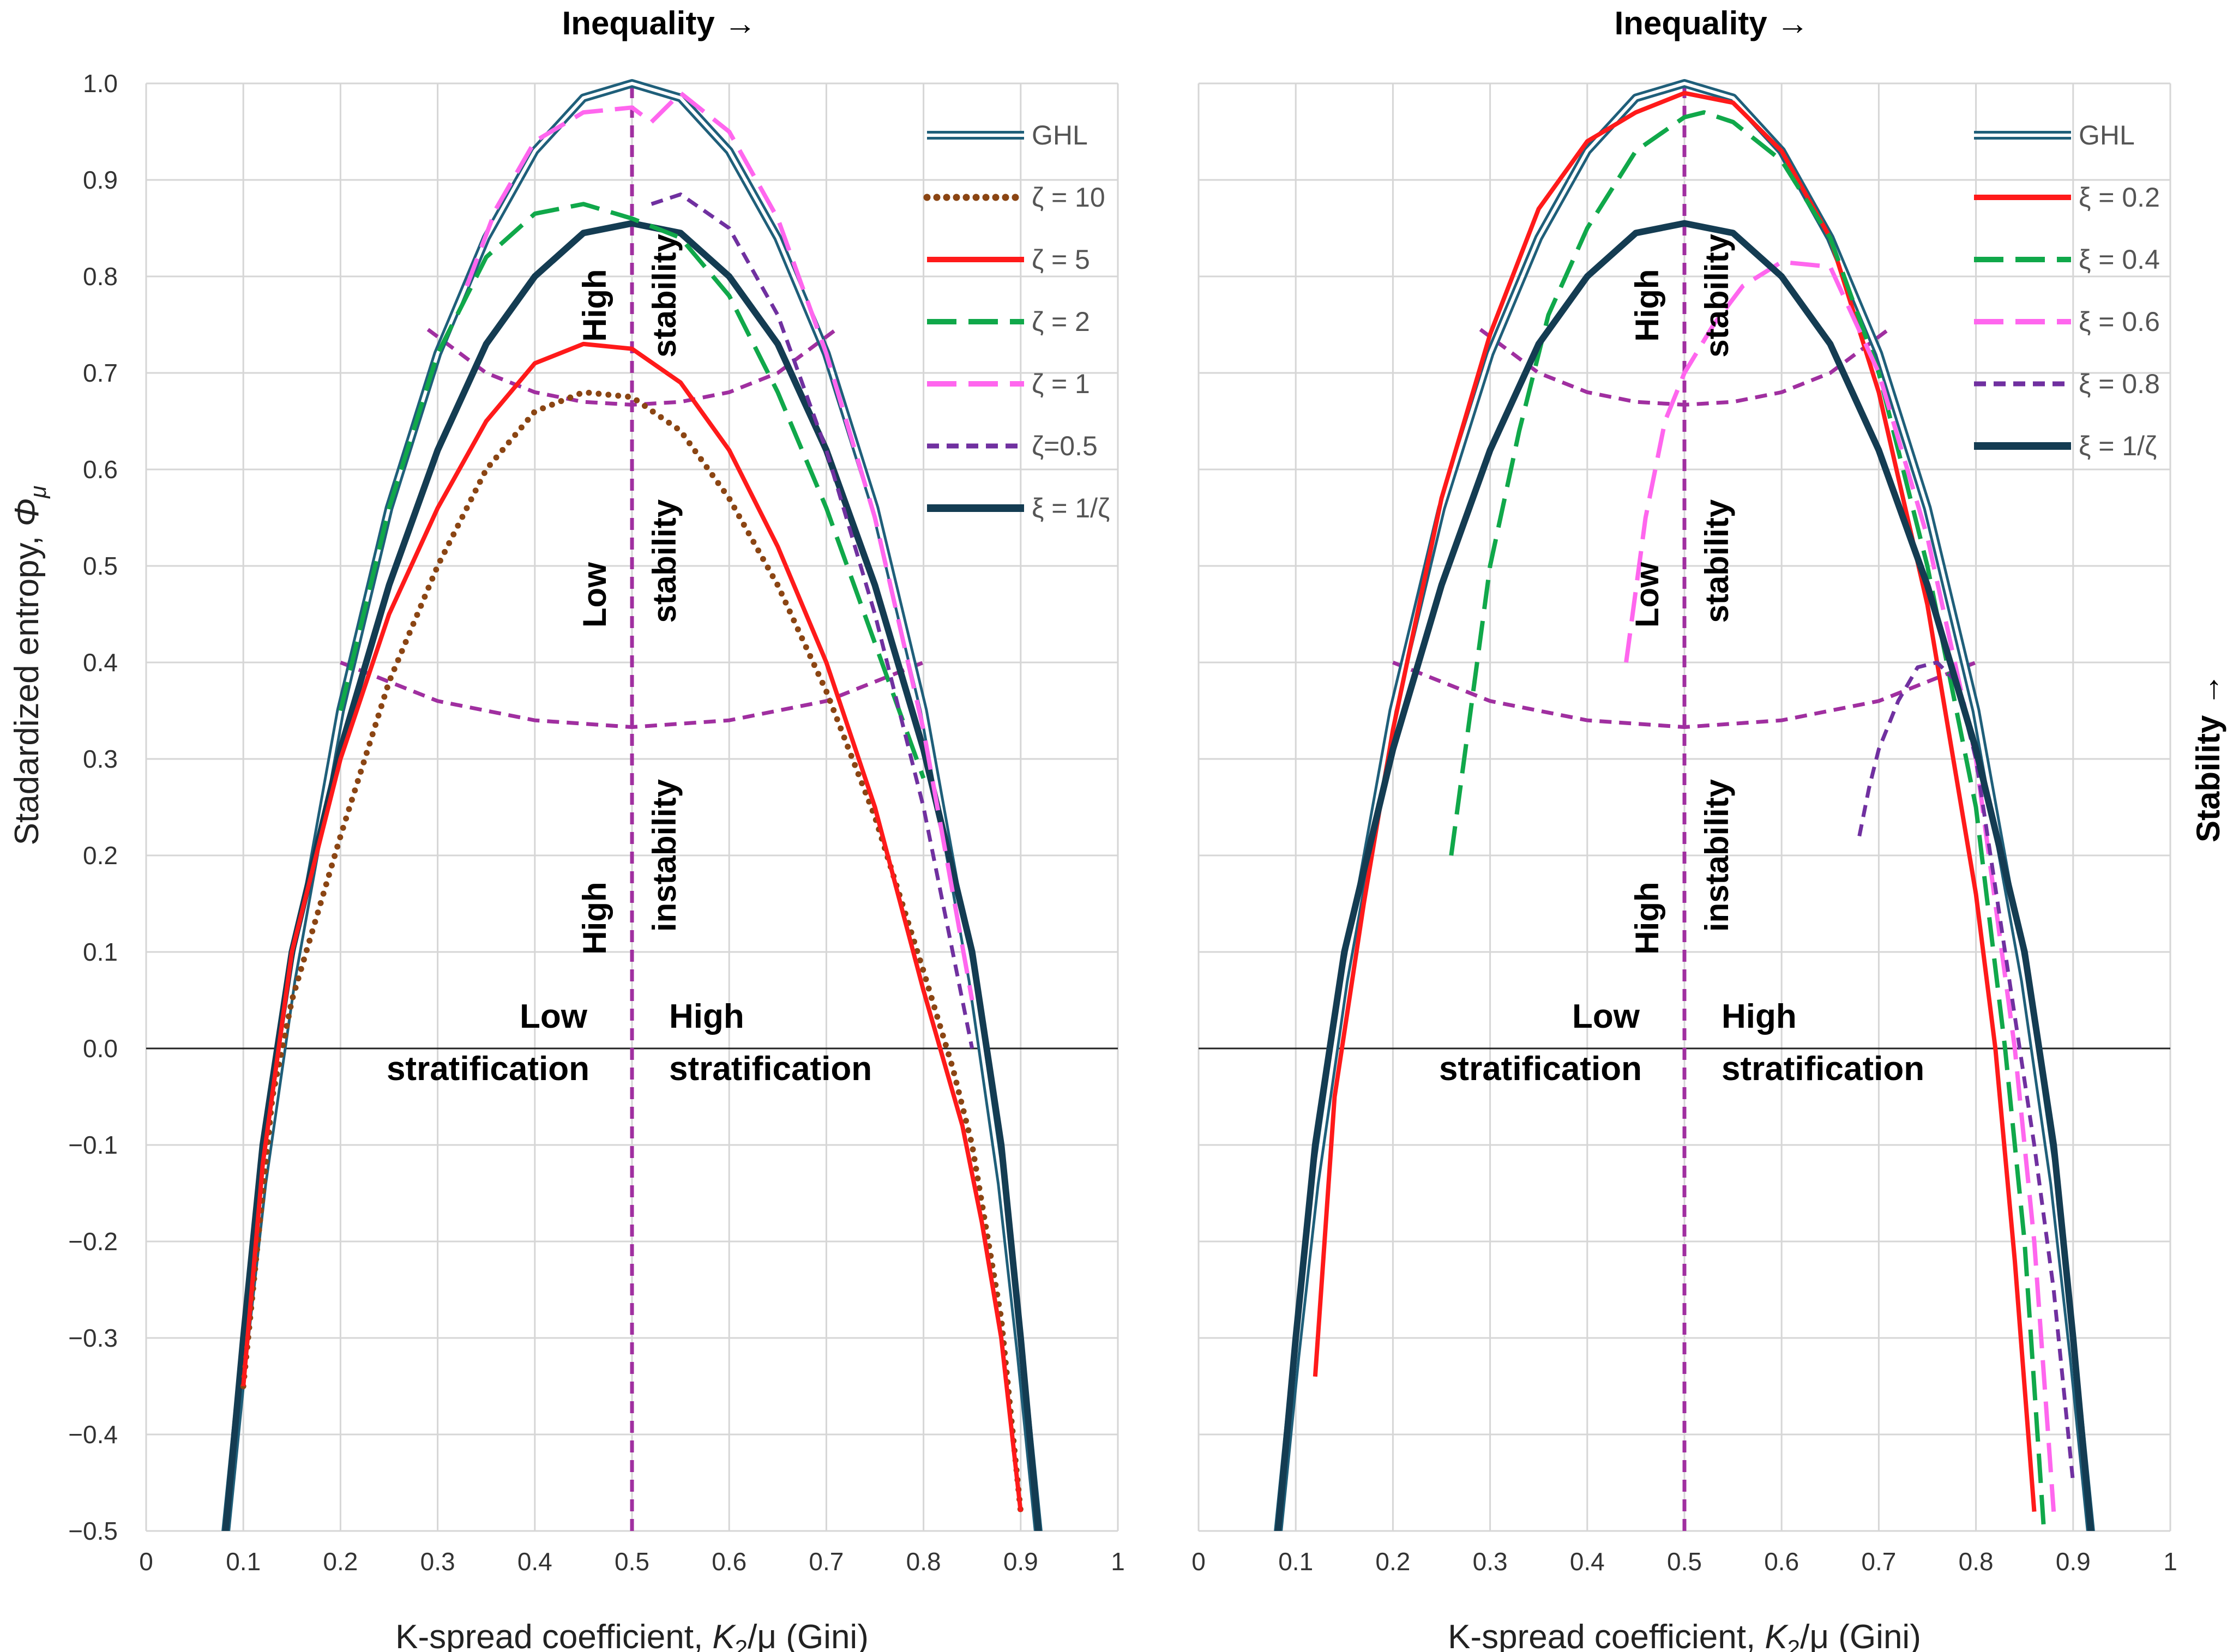  Describe the element at coordinates (2208, 757) in the screenshot. I see `stability-axis-label: Stability →` at that location.